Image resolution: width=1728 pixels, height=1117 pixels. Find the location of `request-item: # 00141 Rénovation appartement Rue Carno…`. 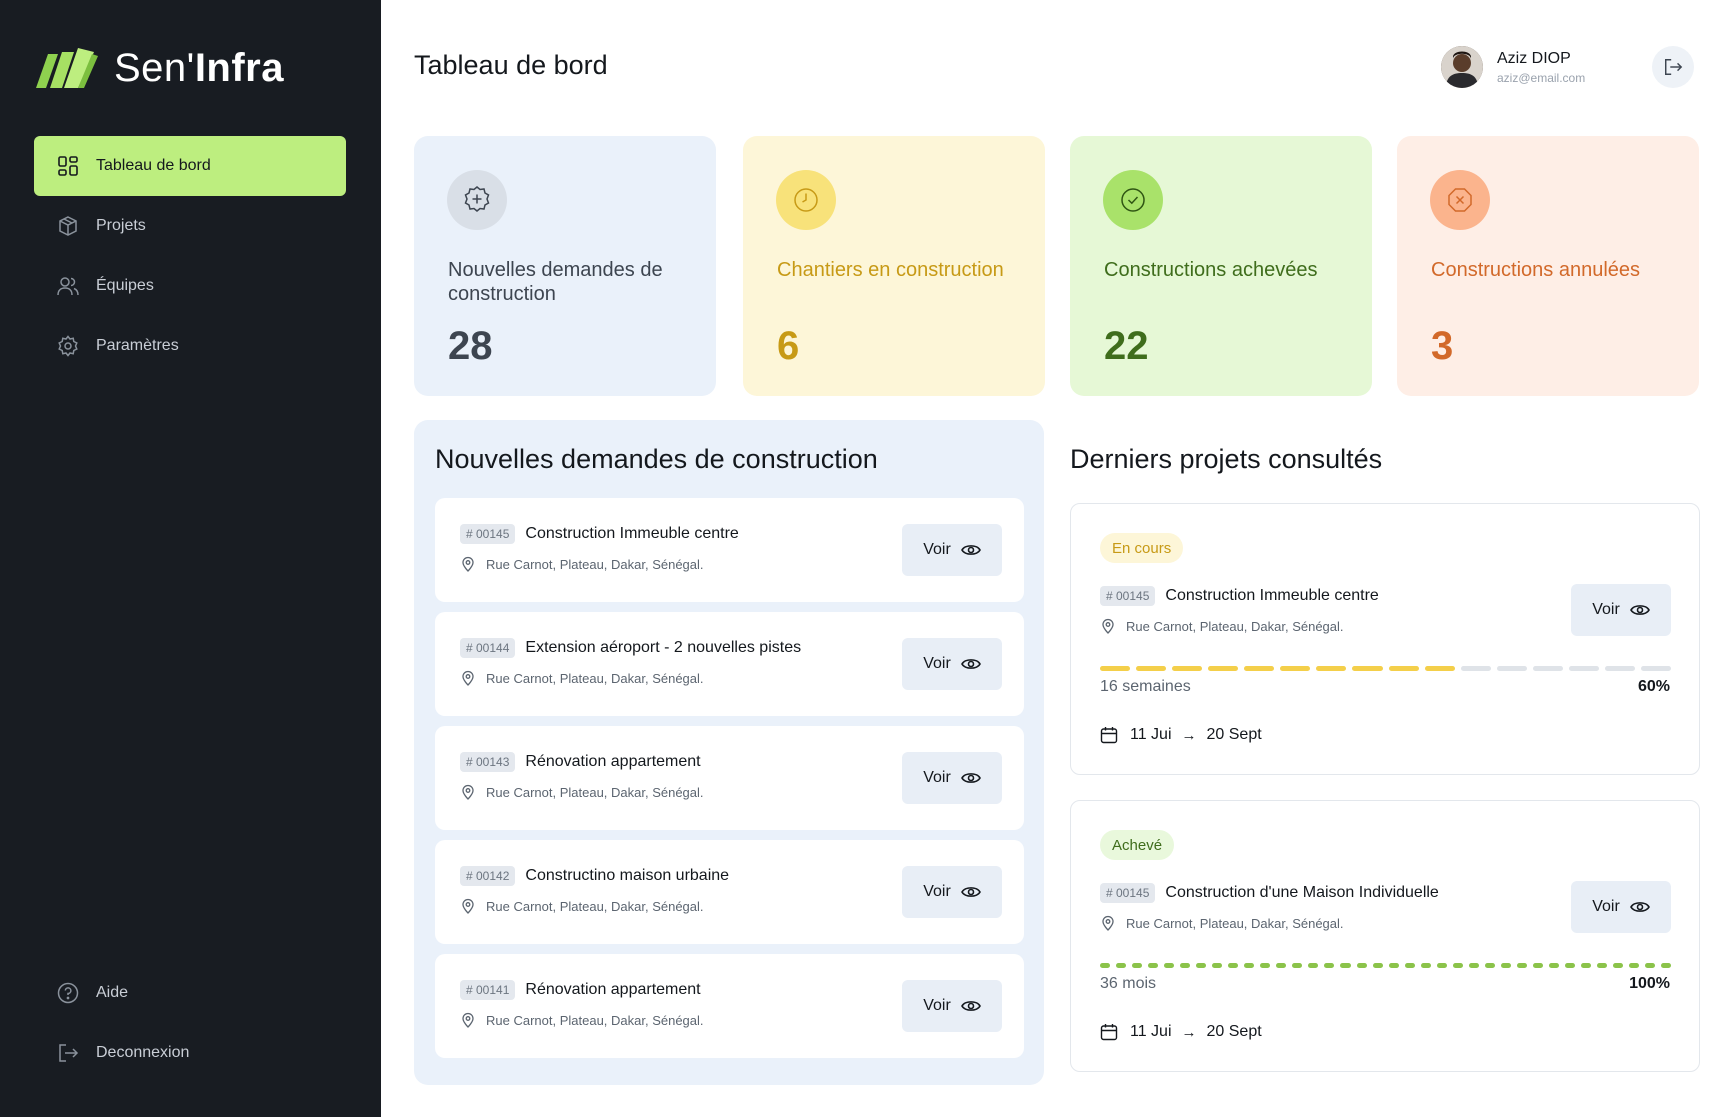

request-item: # 00141 Rénovation appartement Rue Carno… is located at coordinates (729, 1006).